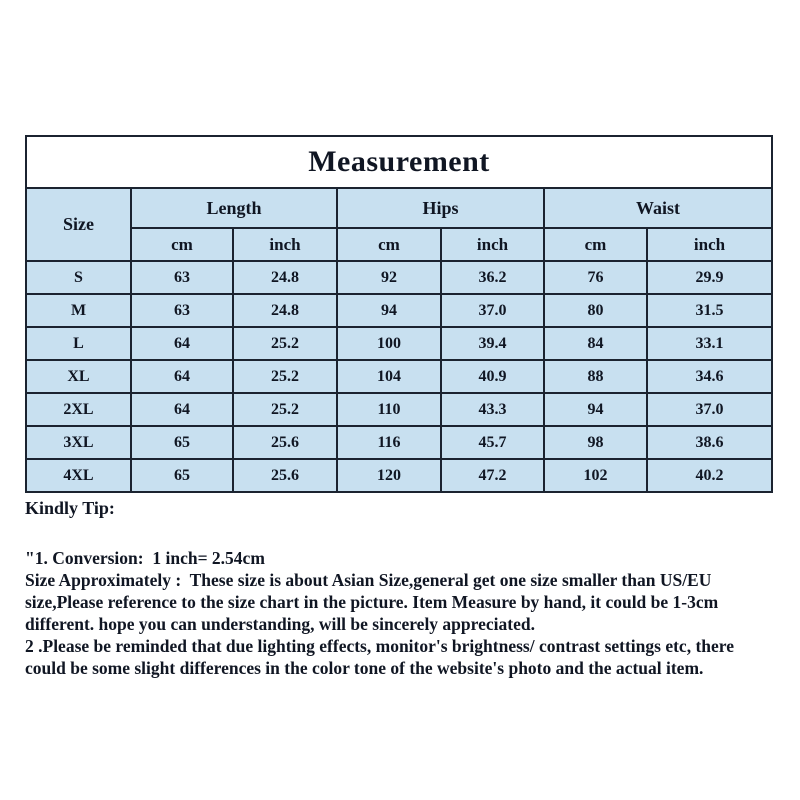 This screenshot has width=800, height=800. I want to click on unit-header-waist-cm: cm, so click(595, 244).